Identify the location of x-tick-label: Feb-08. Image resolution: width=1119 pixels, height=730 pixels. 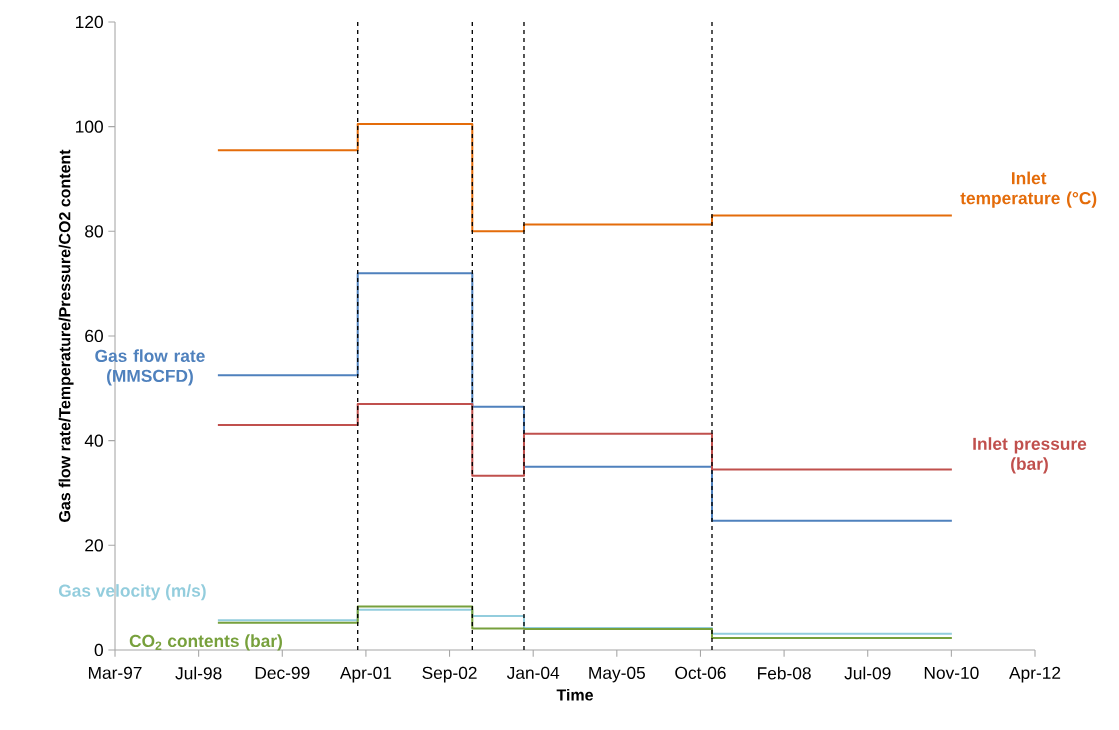
(784, 673).